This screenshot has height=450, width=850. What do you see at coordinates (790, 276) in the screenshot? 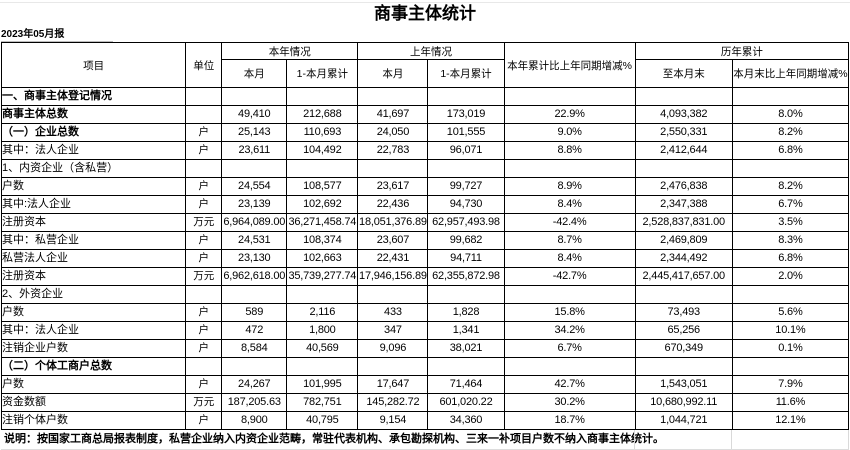
I see `value-cell: 2.0%` at bounding box center [790, 276].